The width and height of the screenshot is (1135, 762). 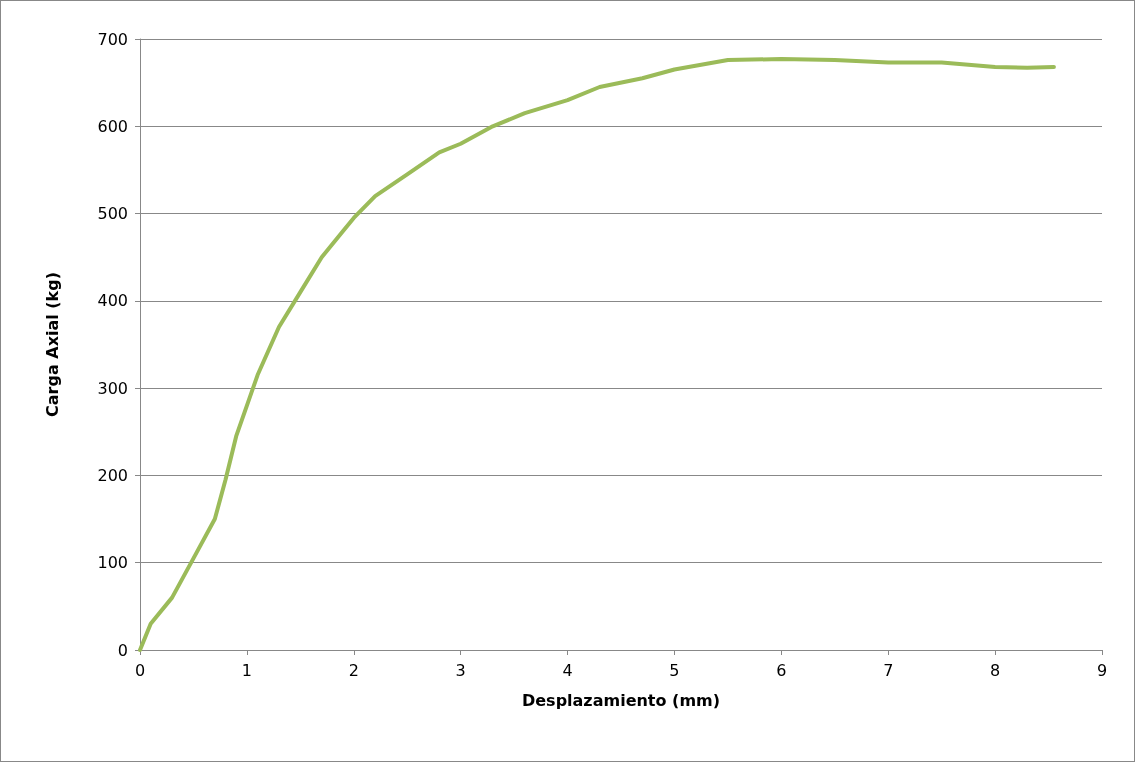 What do you see at coordinates (52, 344) in the screenshot?
I see `y-axis-title: Carga Axial (kg)` at bounding box center [52, 344].